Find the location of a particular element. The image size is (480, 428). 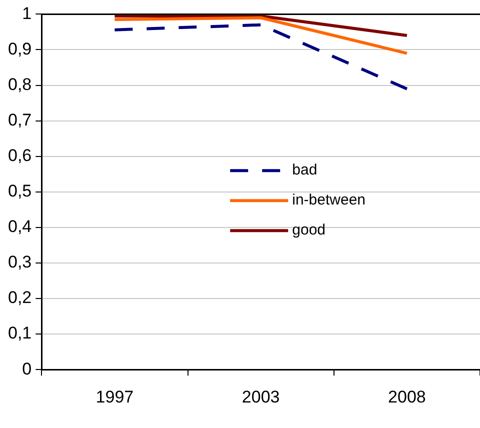

x-tick-label: 1997 is located at coordinates (115, 396).